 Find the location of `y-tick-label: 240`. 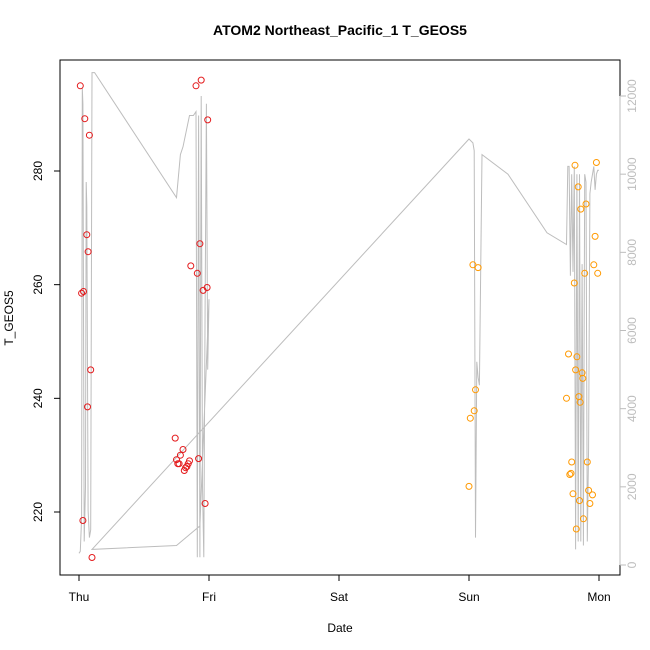

y-tick-label: 240 is located at coordinates (38, 398).